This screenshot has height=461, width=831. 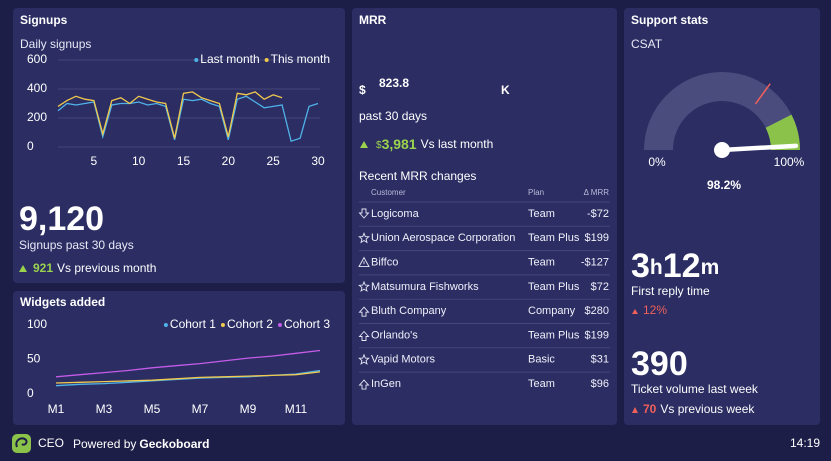 I want to click on x-tick-label: 5, so click(x=94, y=161).